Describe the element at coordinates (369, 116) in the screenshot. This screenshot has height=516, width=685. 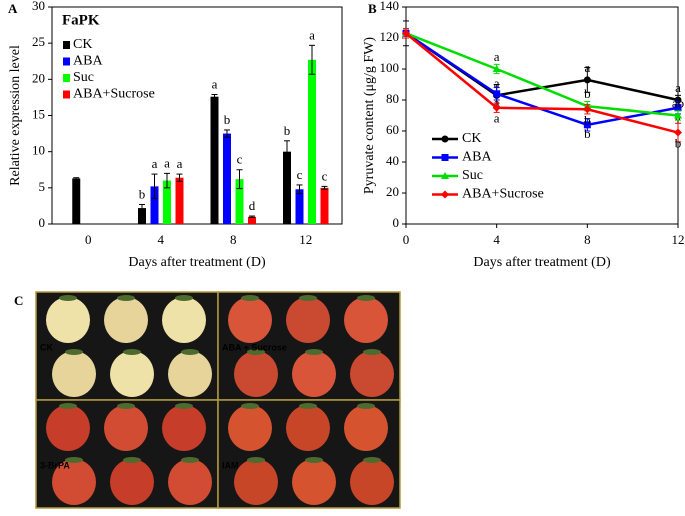
I see `y-axis-title: Pyruvate content (μg/g FW)` at that location.